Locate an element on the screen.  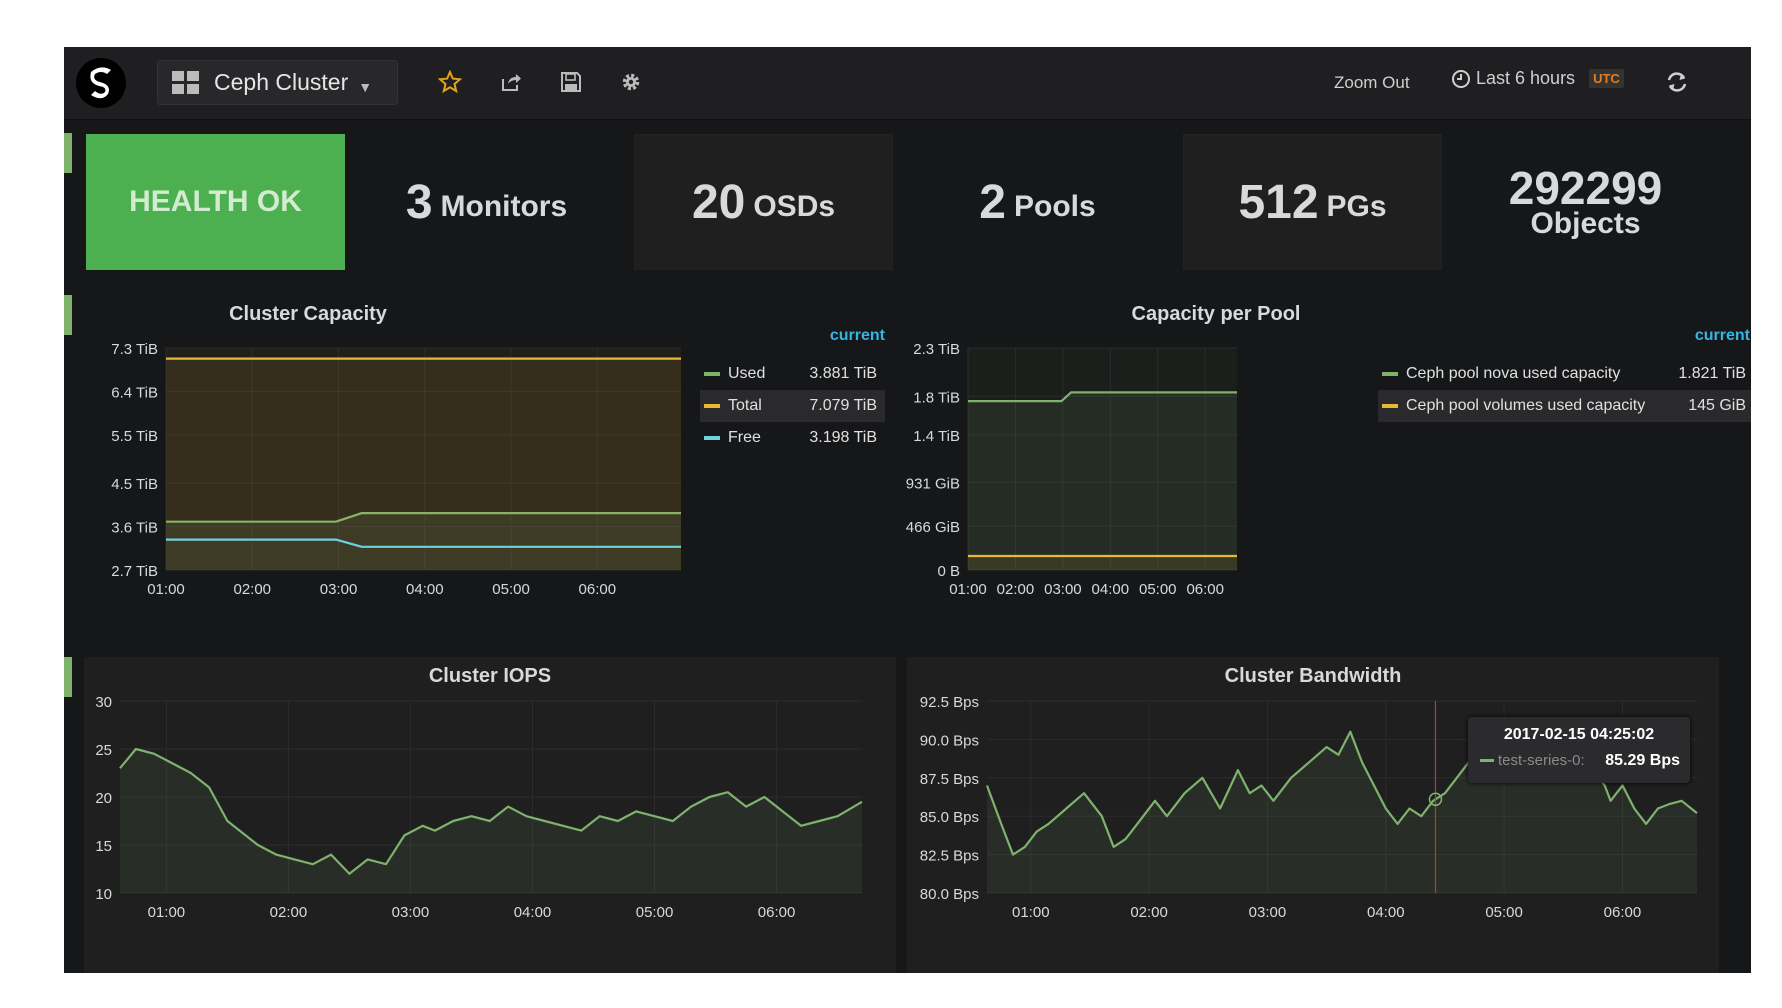
plot-area is located at coordinates (1102, 459).